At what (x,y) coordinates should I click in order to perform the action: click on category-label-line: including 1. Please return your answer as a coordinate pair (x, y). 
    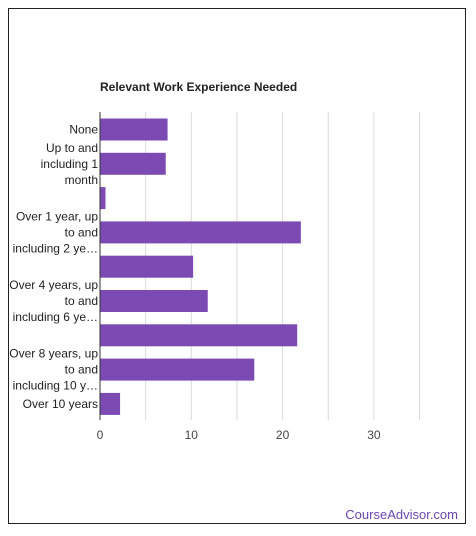
    Looking at the image, I should click on (70, 164).